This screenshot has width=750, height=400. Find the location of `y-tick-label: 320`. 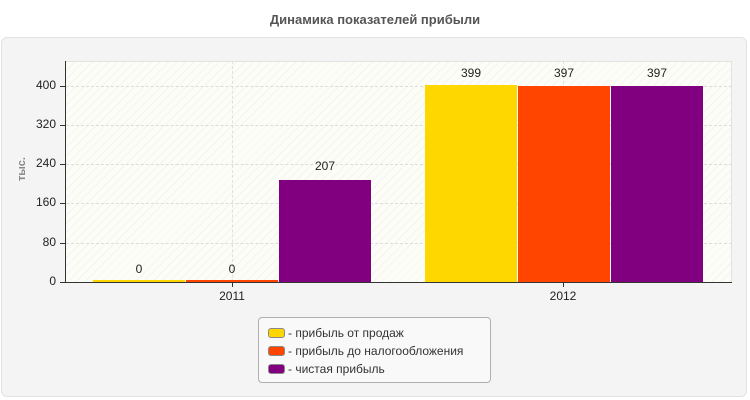

y-tick-label: 320 is located at coordinates (45, 124).